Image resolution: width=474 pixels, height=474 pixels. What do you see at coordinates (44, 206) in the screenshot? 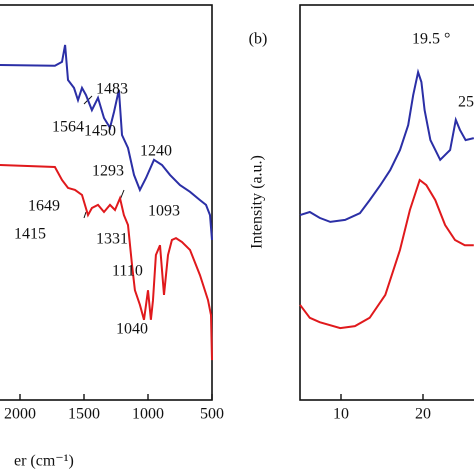
I see `annotation: 1649` at bounding box center [44, 206].